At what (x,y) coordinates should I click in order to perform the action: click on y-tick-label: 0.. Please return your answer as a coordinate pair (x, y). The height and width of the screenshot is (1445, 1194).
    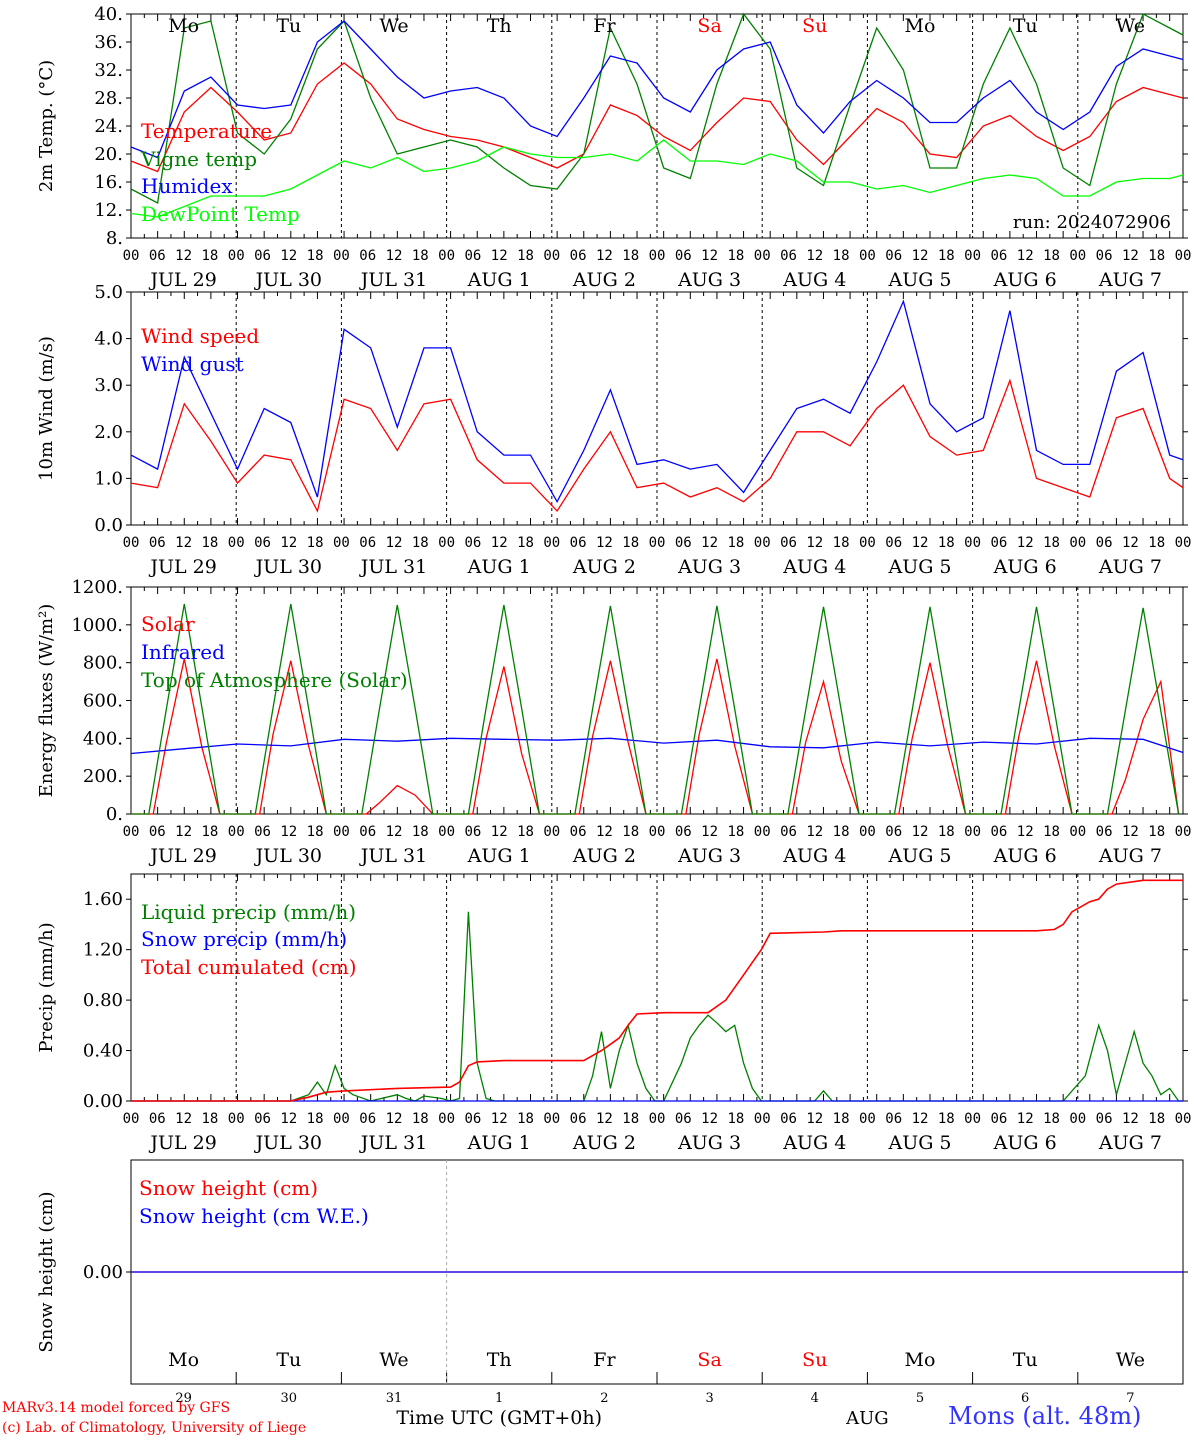
    Looking at the image, I should click on (114, 814).